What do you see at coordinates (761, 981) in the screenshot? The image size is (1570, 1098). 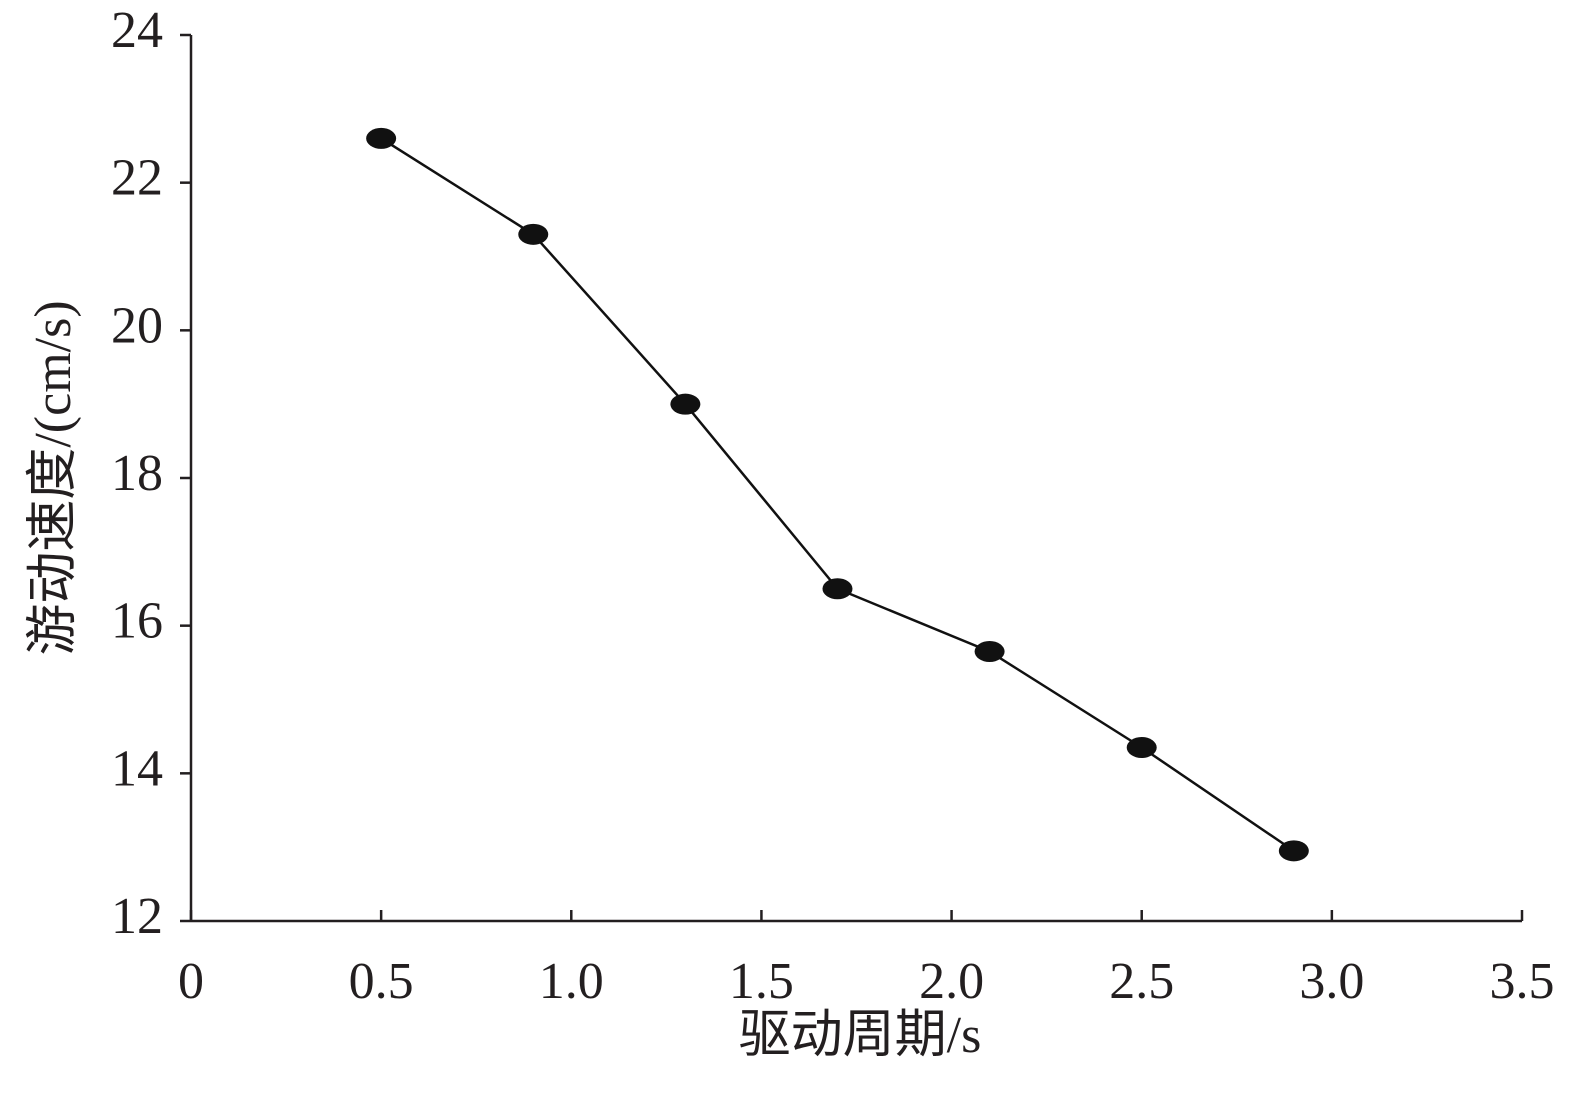 I see `x-tick-label: 1.5` at bounding box center [761, 981].